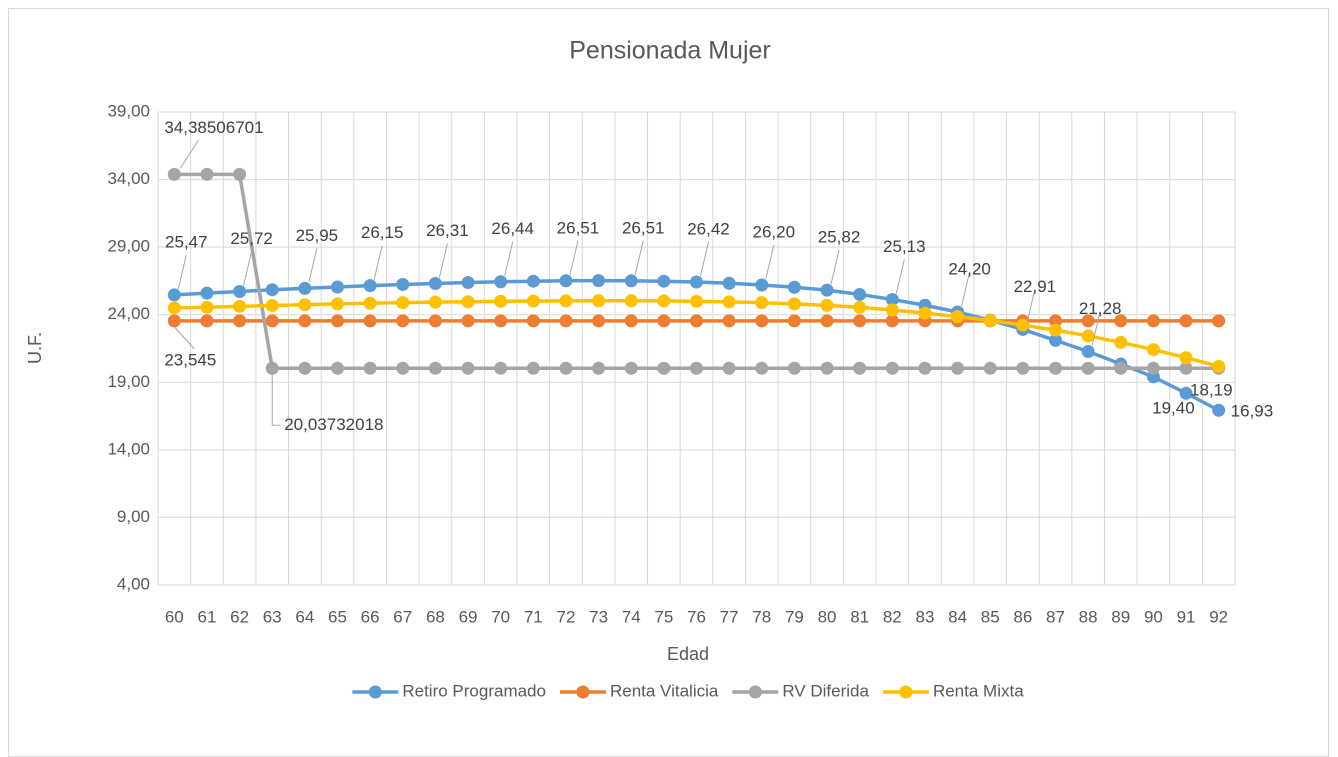 The image size is (1338, 757). Describe the element at coordinates (333, 424) in the screenshot. I see `data-label: 20,03732018` at that location.